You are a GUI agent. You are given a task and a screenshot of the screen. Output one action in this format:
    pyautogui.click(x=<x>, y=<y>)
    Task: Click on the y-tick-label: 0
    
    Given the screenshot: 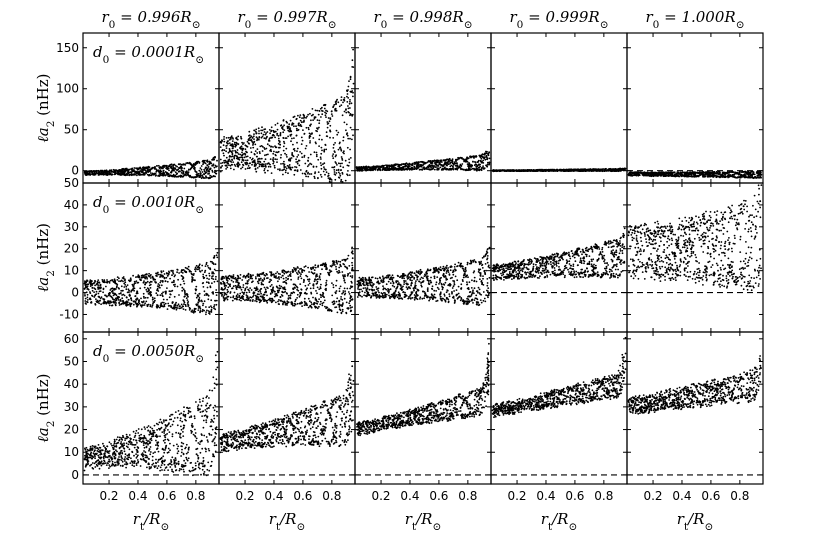 What is the action you would take?
    pyautogui.click(x=75, y=293)
    